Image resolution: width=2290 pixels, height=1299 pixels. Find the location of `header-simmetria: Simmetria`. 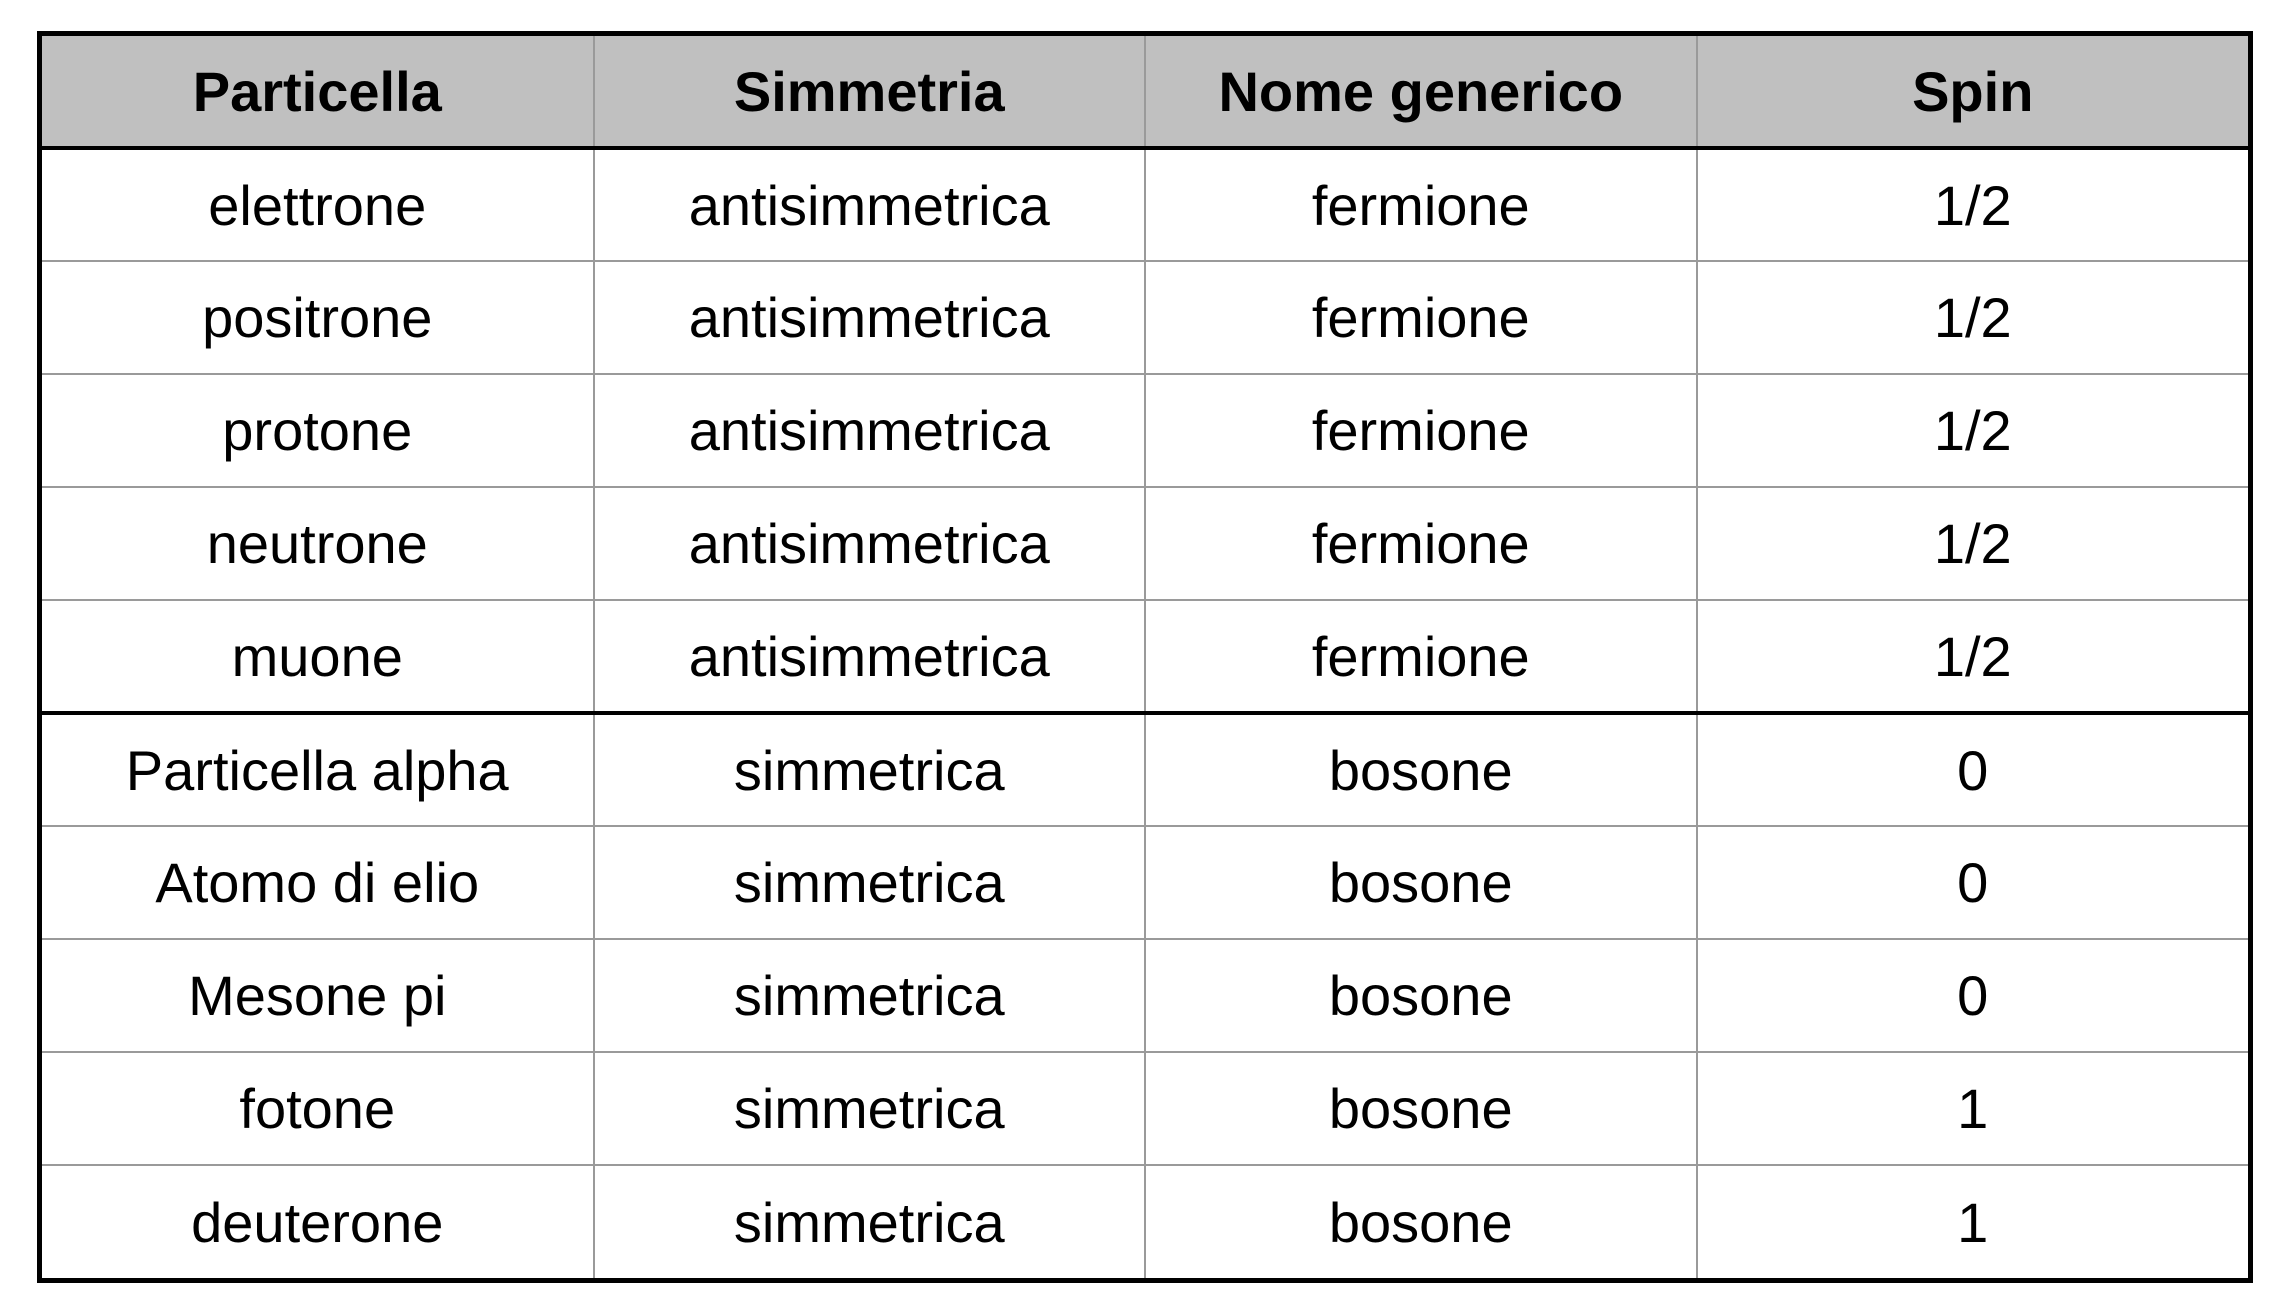

header-simmetria: Simmetria is located at coordinates (868, 93).